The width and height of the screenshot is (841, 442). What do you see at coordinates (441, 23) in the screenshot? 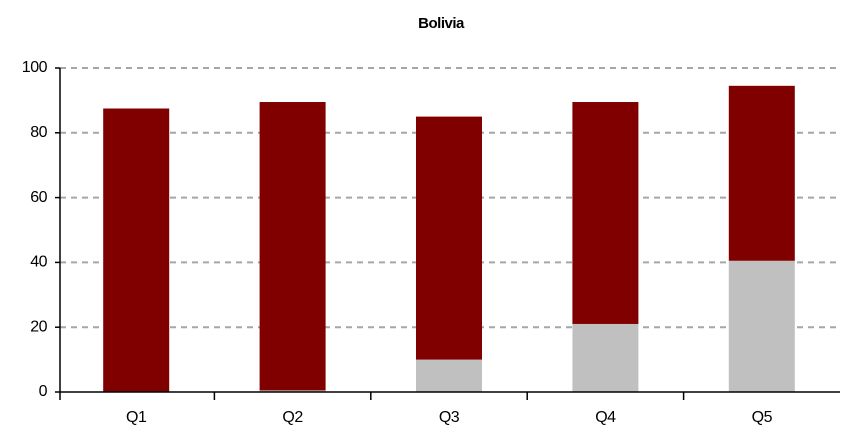
I see `chart-title: Bolivia` at bounding box center [441, 23].